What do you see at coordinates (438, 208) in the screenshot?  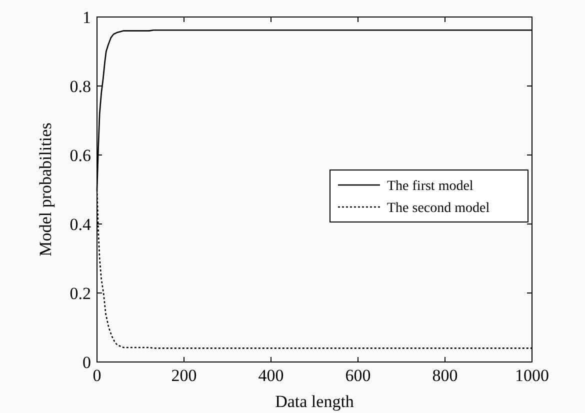 I see `legend-label: The second model` at bounding box center [438, 208].